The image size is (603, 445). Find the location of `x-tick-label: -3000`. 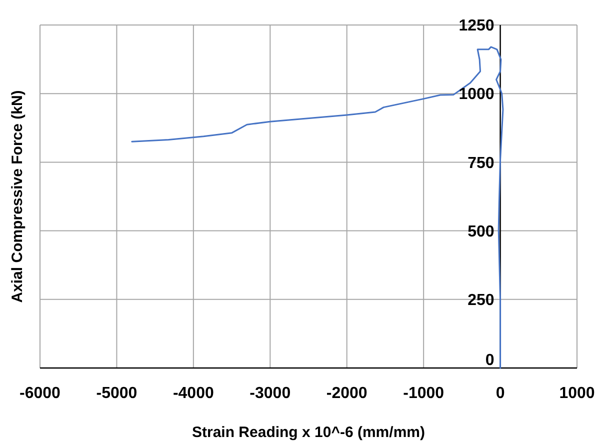

x-tick-label: -3000 is located at coordinates (270, 393).